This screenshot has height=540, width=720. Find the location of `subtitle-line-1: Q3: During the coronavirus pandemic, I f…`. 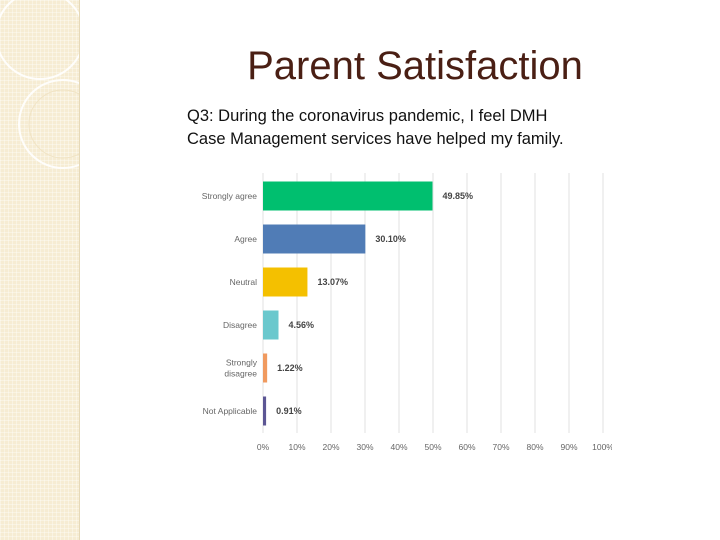

subtitle-line-1: Q3: During the coronavirus pandemic, I f… is located at coordinates (367, 116).